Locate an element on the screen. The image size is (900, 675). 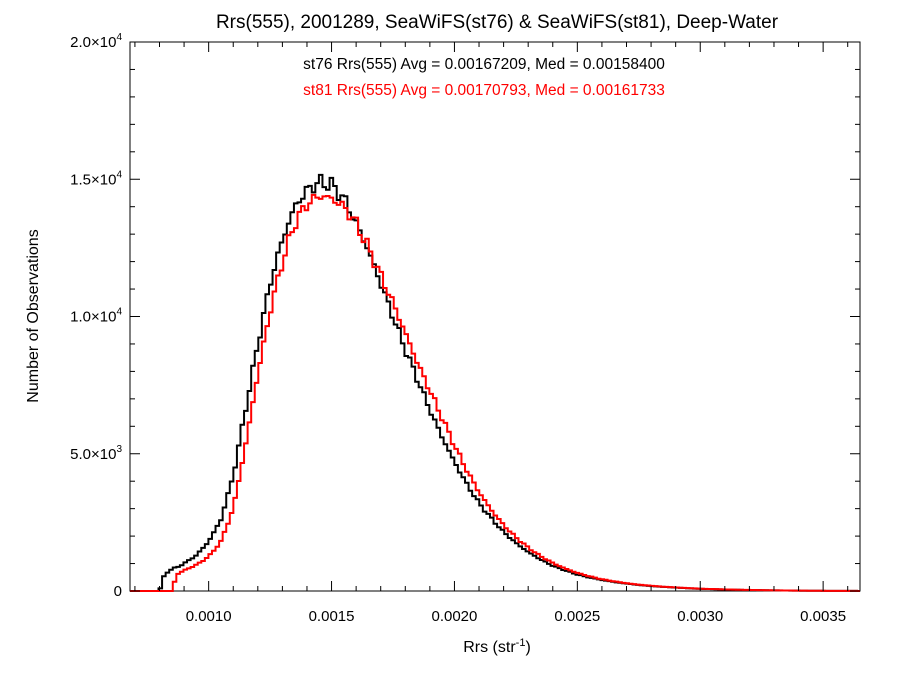
y-tick-mantissa: 0 is located at coordinates (118, 591).